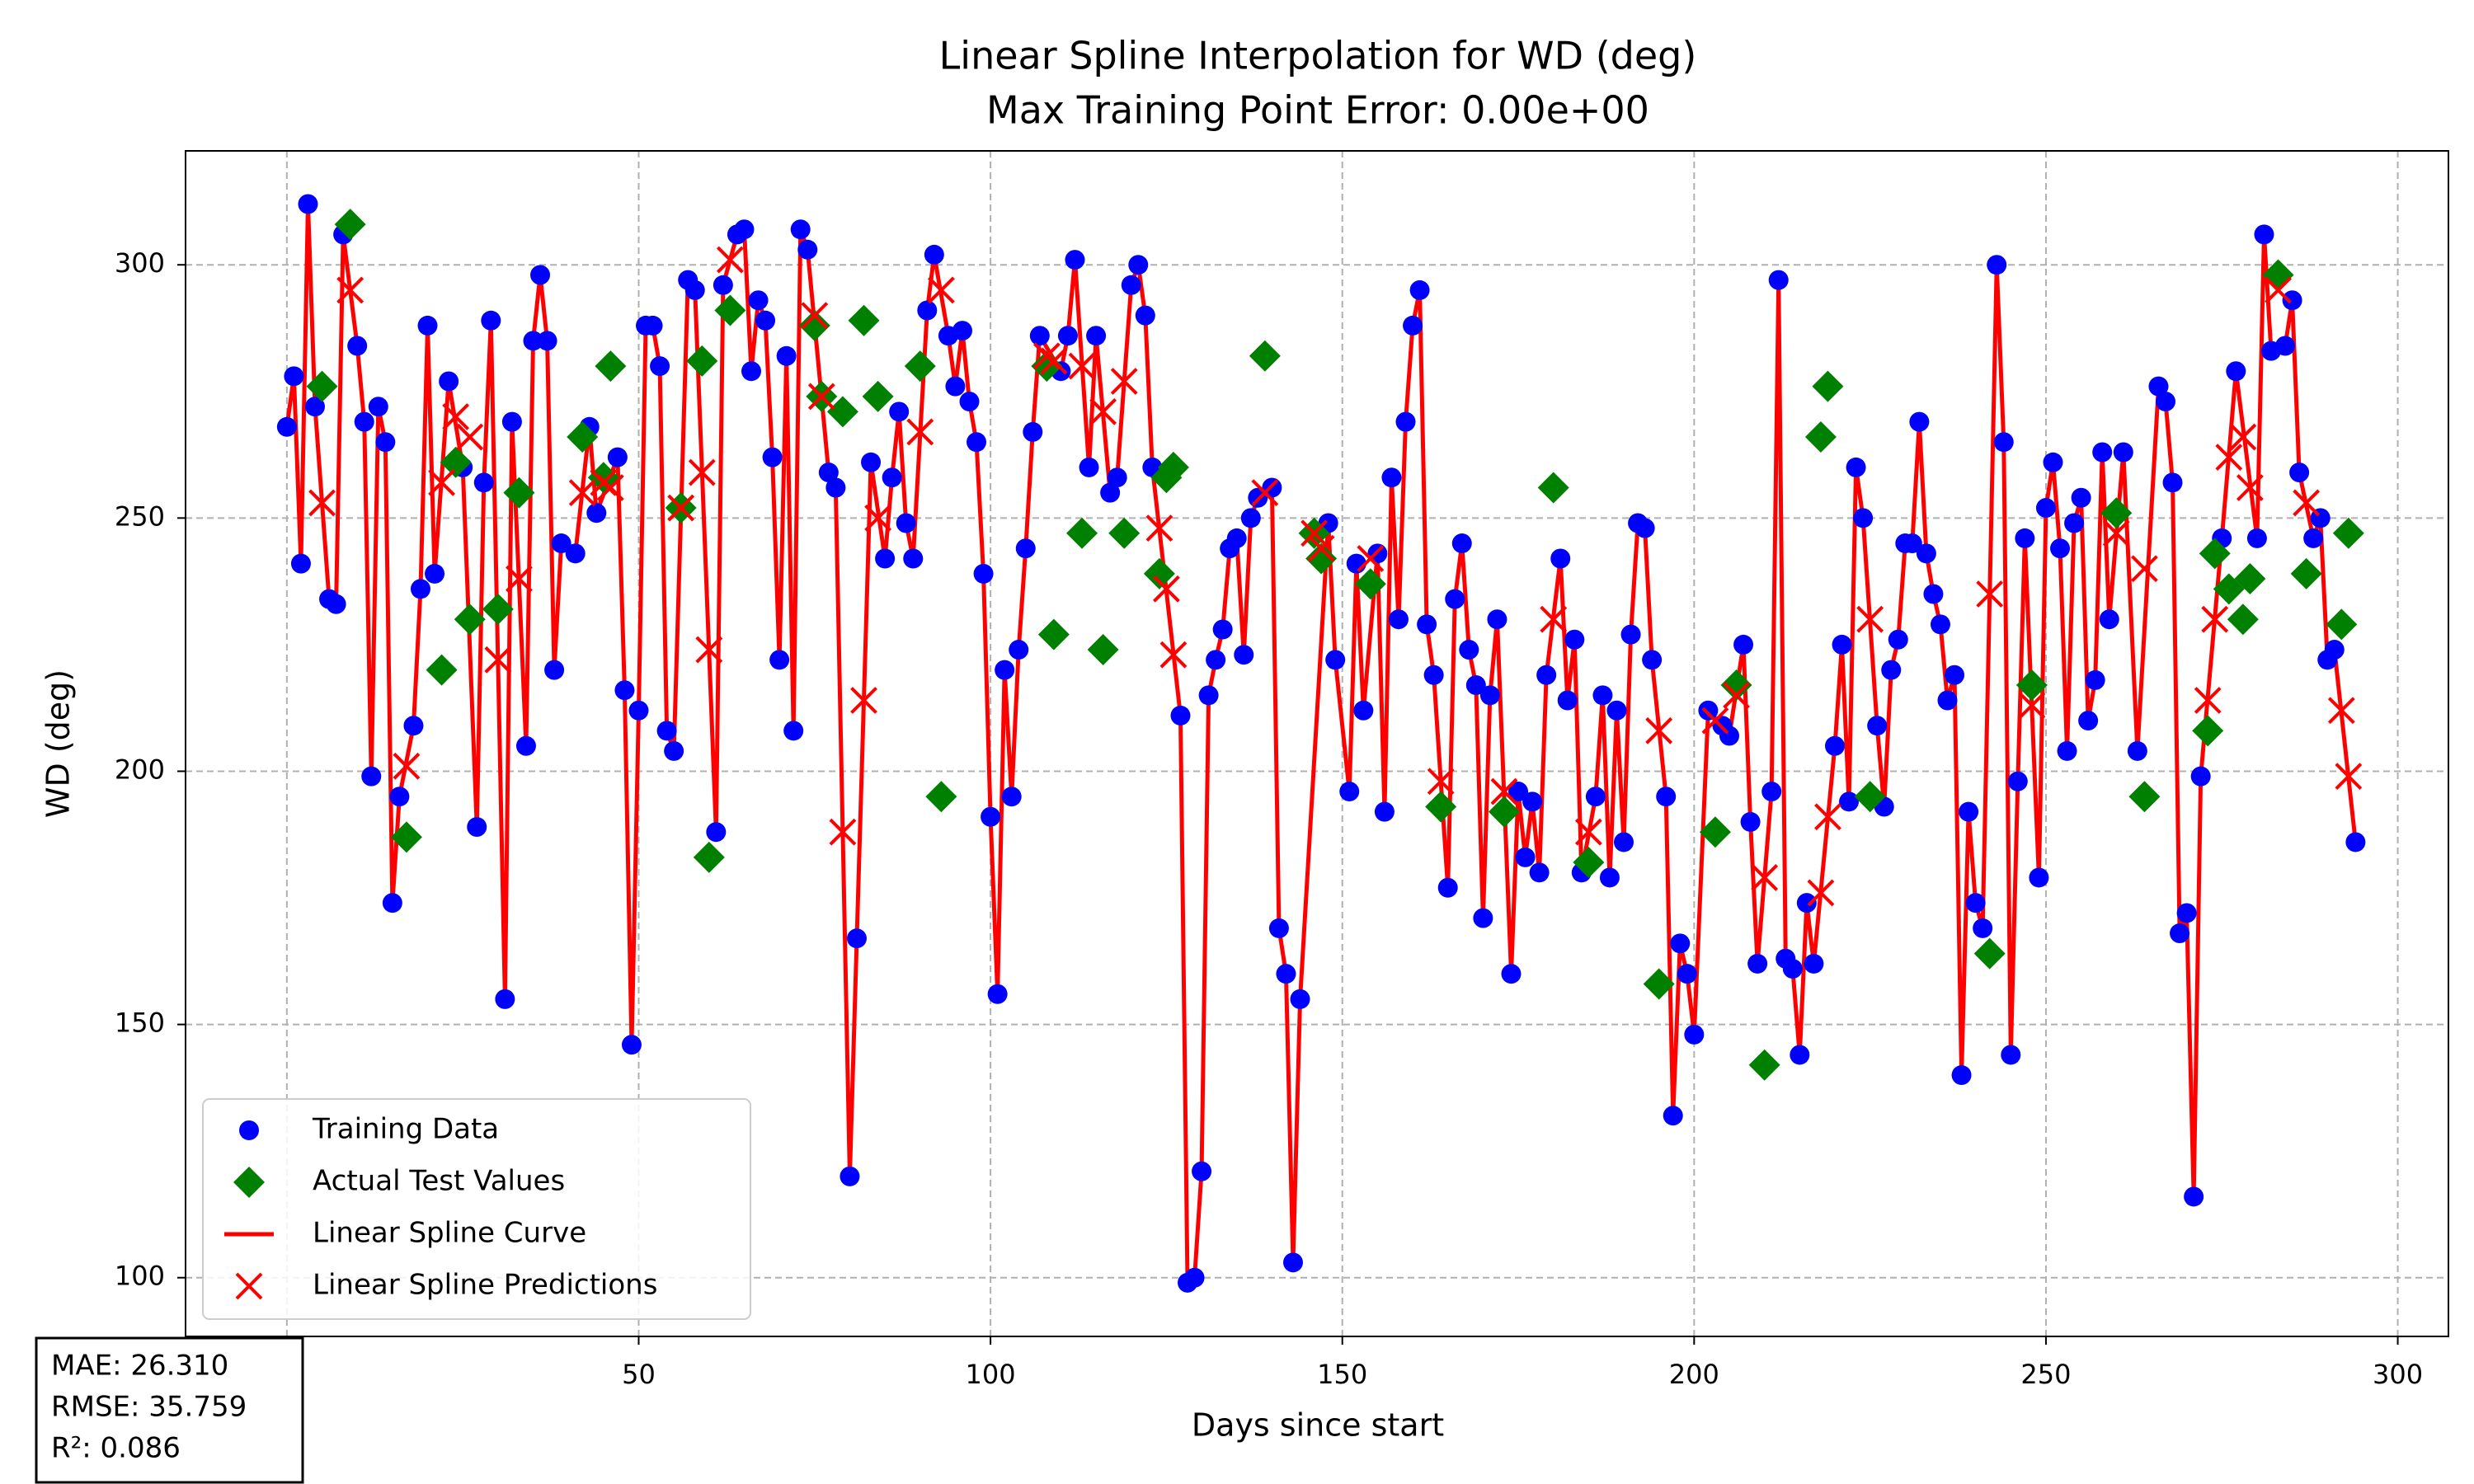  I want to click on x-tick-label: 250, so click(2045, 1374).